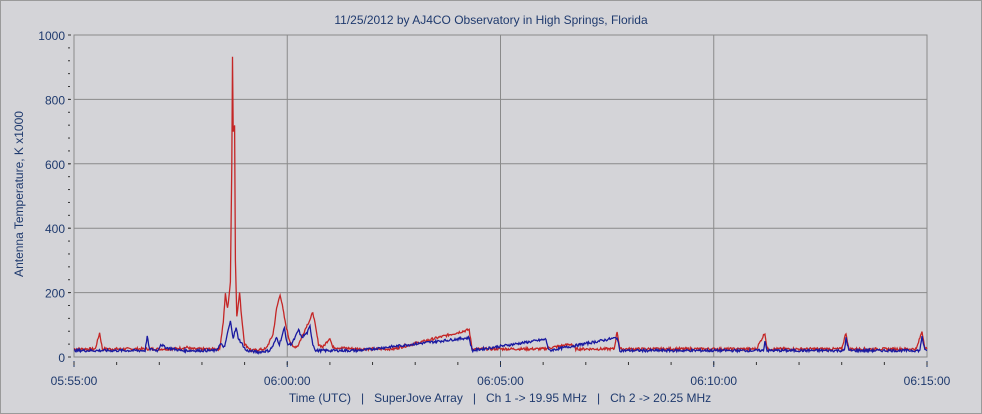 Image resolution: width=982 pixels, height=414 pixels. I want to click on y-axis-label: Antenna Temperature, K x1000, so click(19, 194).